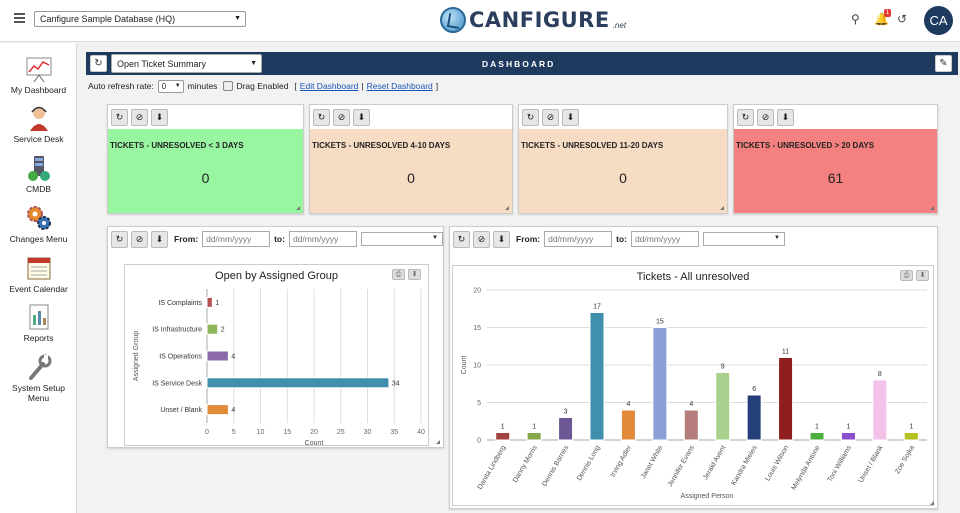  Describe the element at coordinates (181, 410) in the screenshot. I see `category-label: Unset / Blank` at that location.